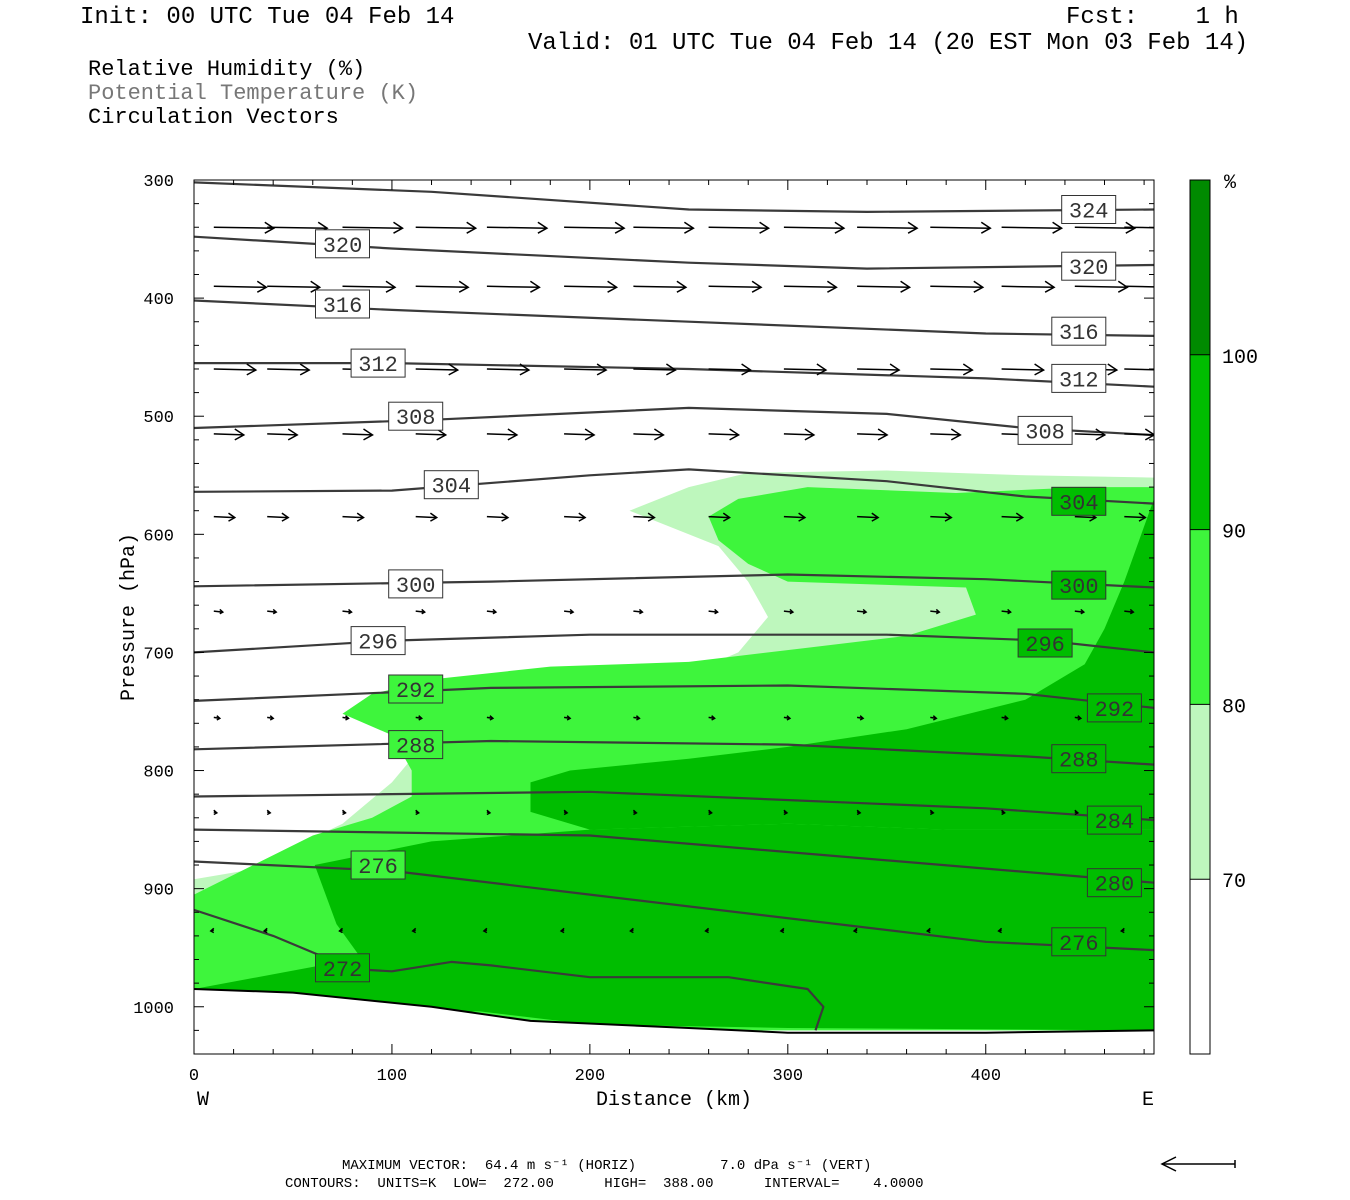  I want to click on below-ground, so click(674, 1021).